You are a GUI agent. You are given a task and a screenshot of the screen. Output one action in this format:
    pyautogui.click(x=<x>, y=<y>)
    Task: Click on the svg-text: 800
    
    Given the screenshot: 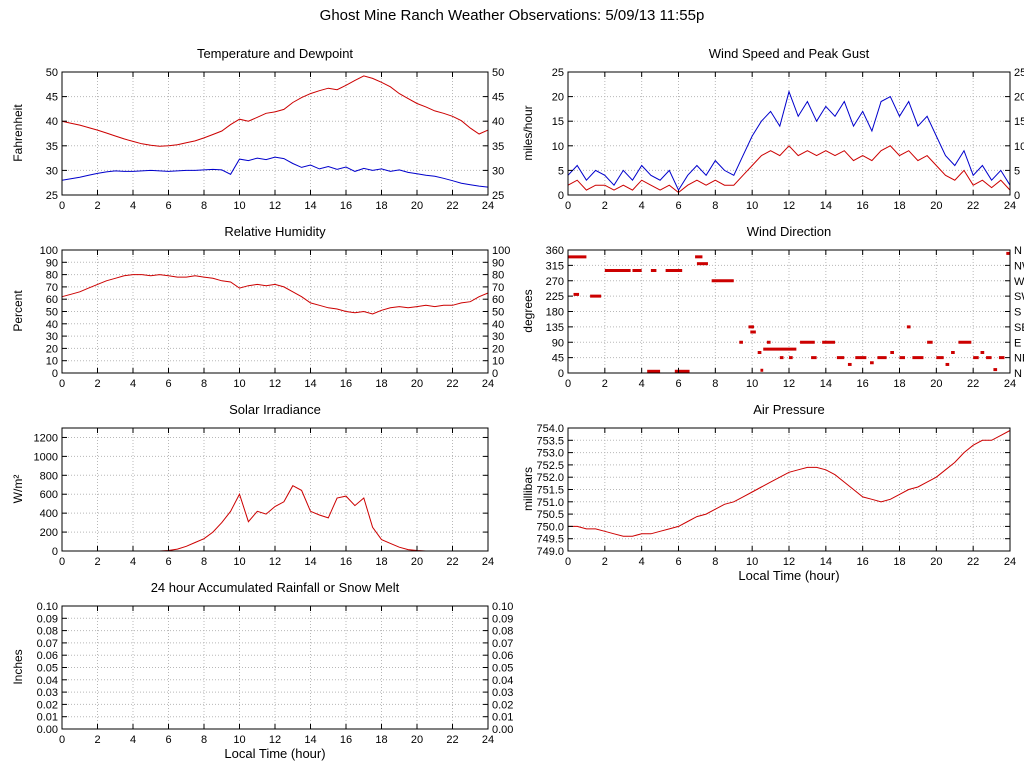 What is the action you would take?
    pyautogui.click(x=49, y=476)
    